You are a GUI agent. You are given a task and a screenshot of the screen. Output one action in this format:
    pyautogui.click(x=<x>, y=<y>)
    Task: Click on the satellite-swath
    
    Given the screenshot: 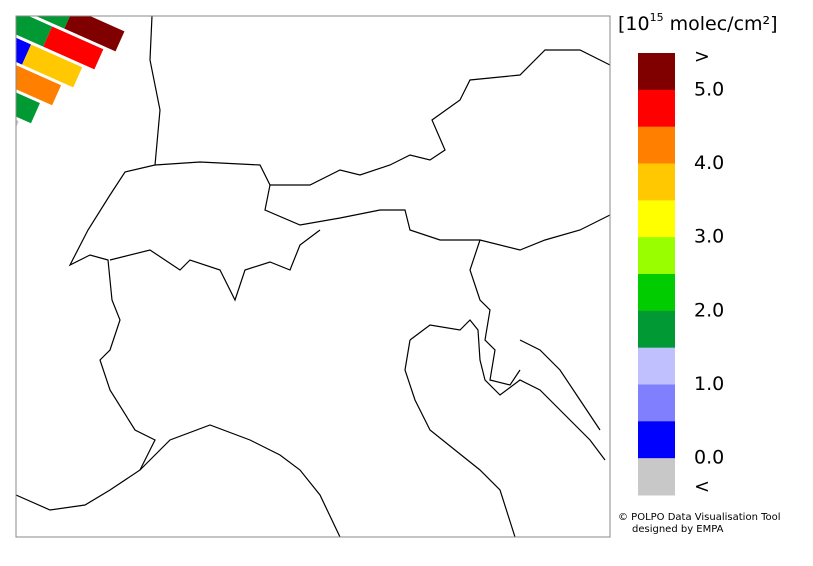 What is the action you would take?
    pyautogui.click(x=62, y=71)
    